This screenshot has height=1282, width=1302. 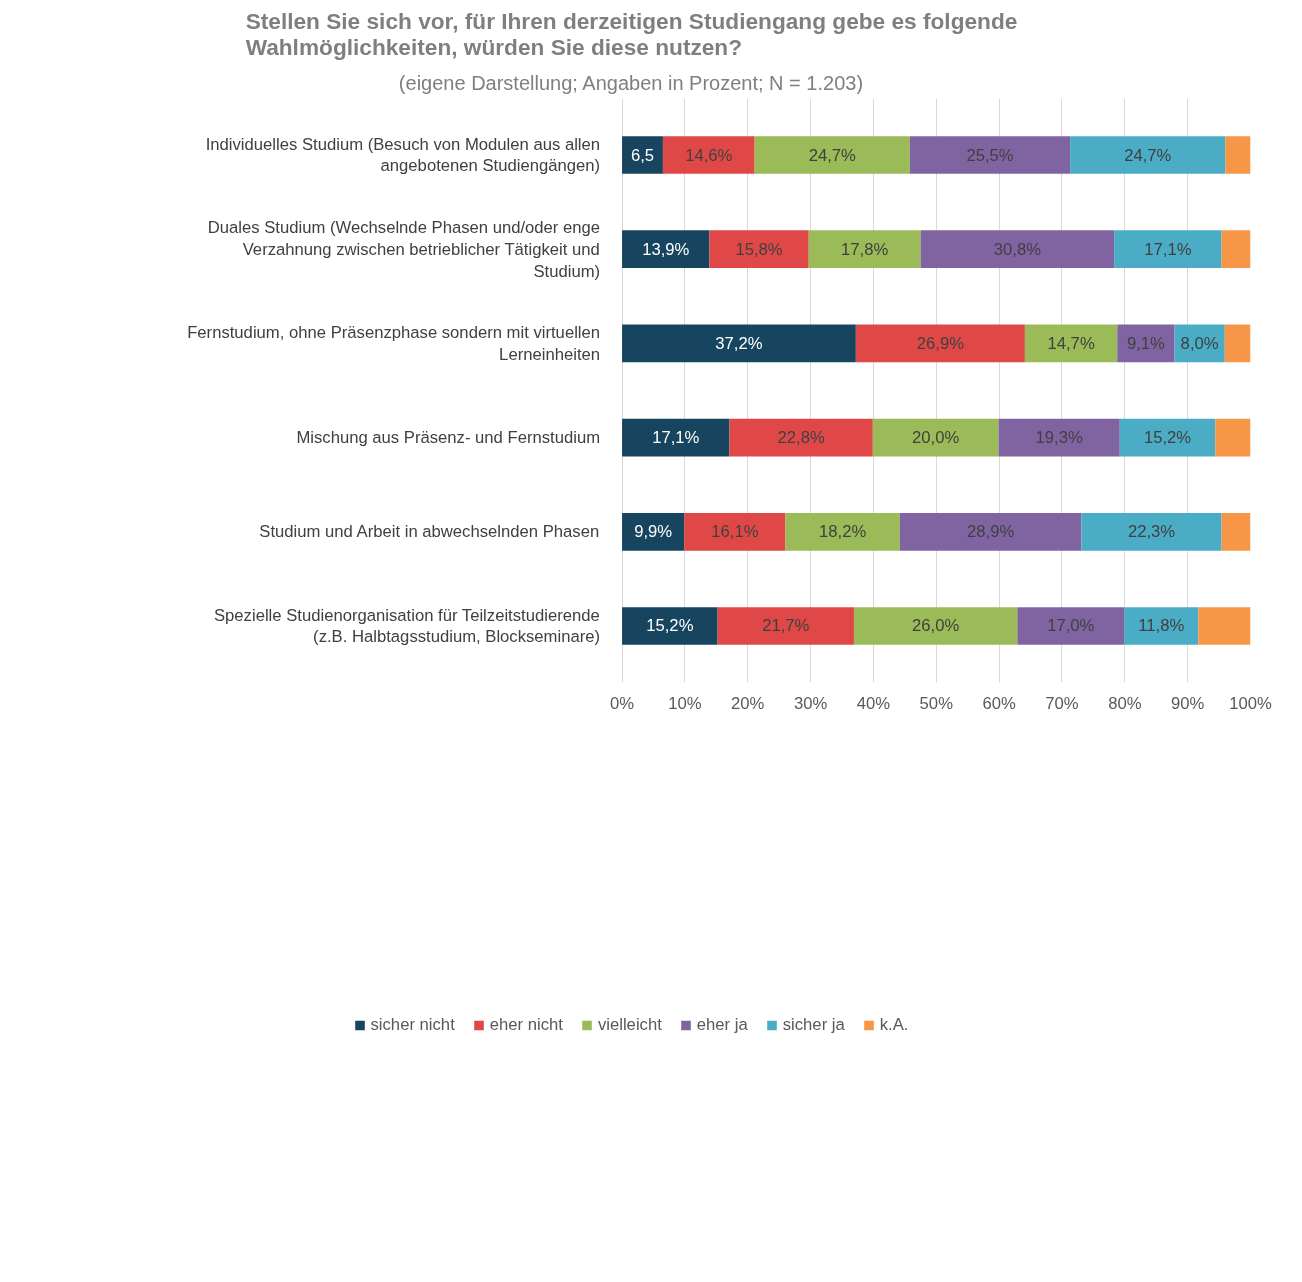 I want to click on x-tick-label: 30%, so click(x=810, y=703).